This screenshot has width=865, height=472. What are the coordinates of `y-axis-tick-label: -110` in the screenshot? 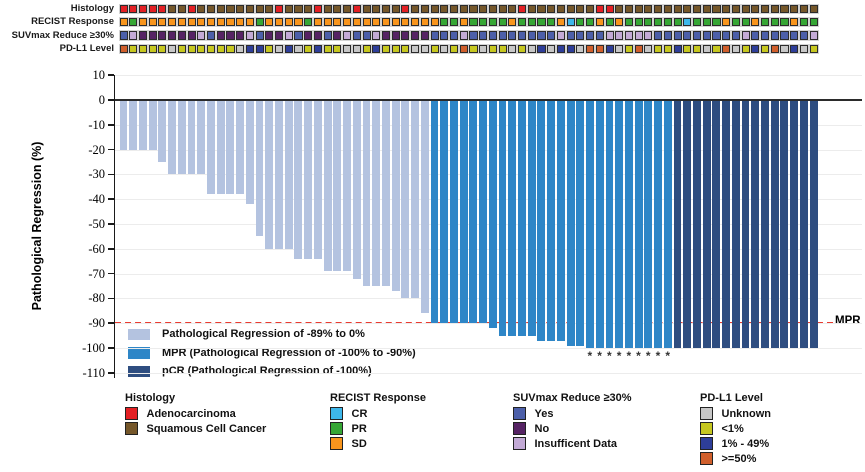 It's located at (93, 372).